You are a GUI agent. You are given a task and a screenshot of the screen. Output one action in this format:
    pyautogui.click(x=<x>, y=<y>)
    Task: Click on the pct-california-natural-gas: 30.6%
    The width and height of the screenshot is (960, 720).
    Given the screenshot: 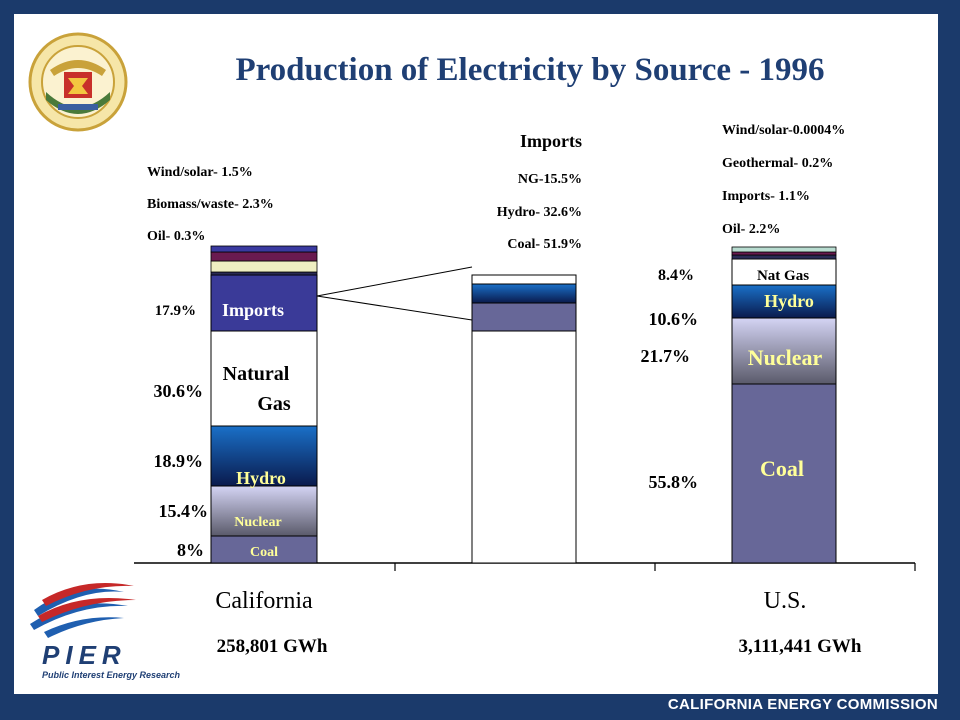 What is the action you would take?
    pyautogui.click(x=179, y=391)
    